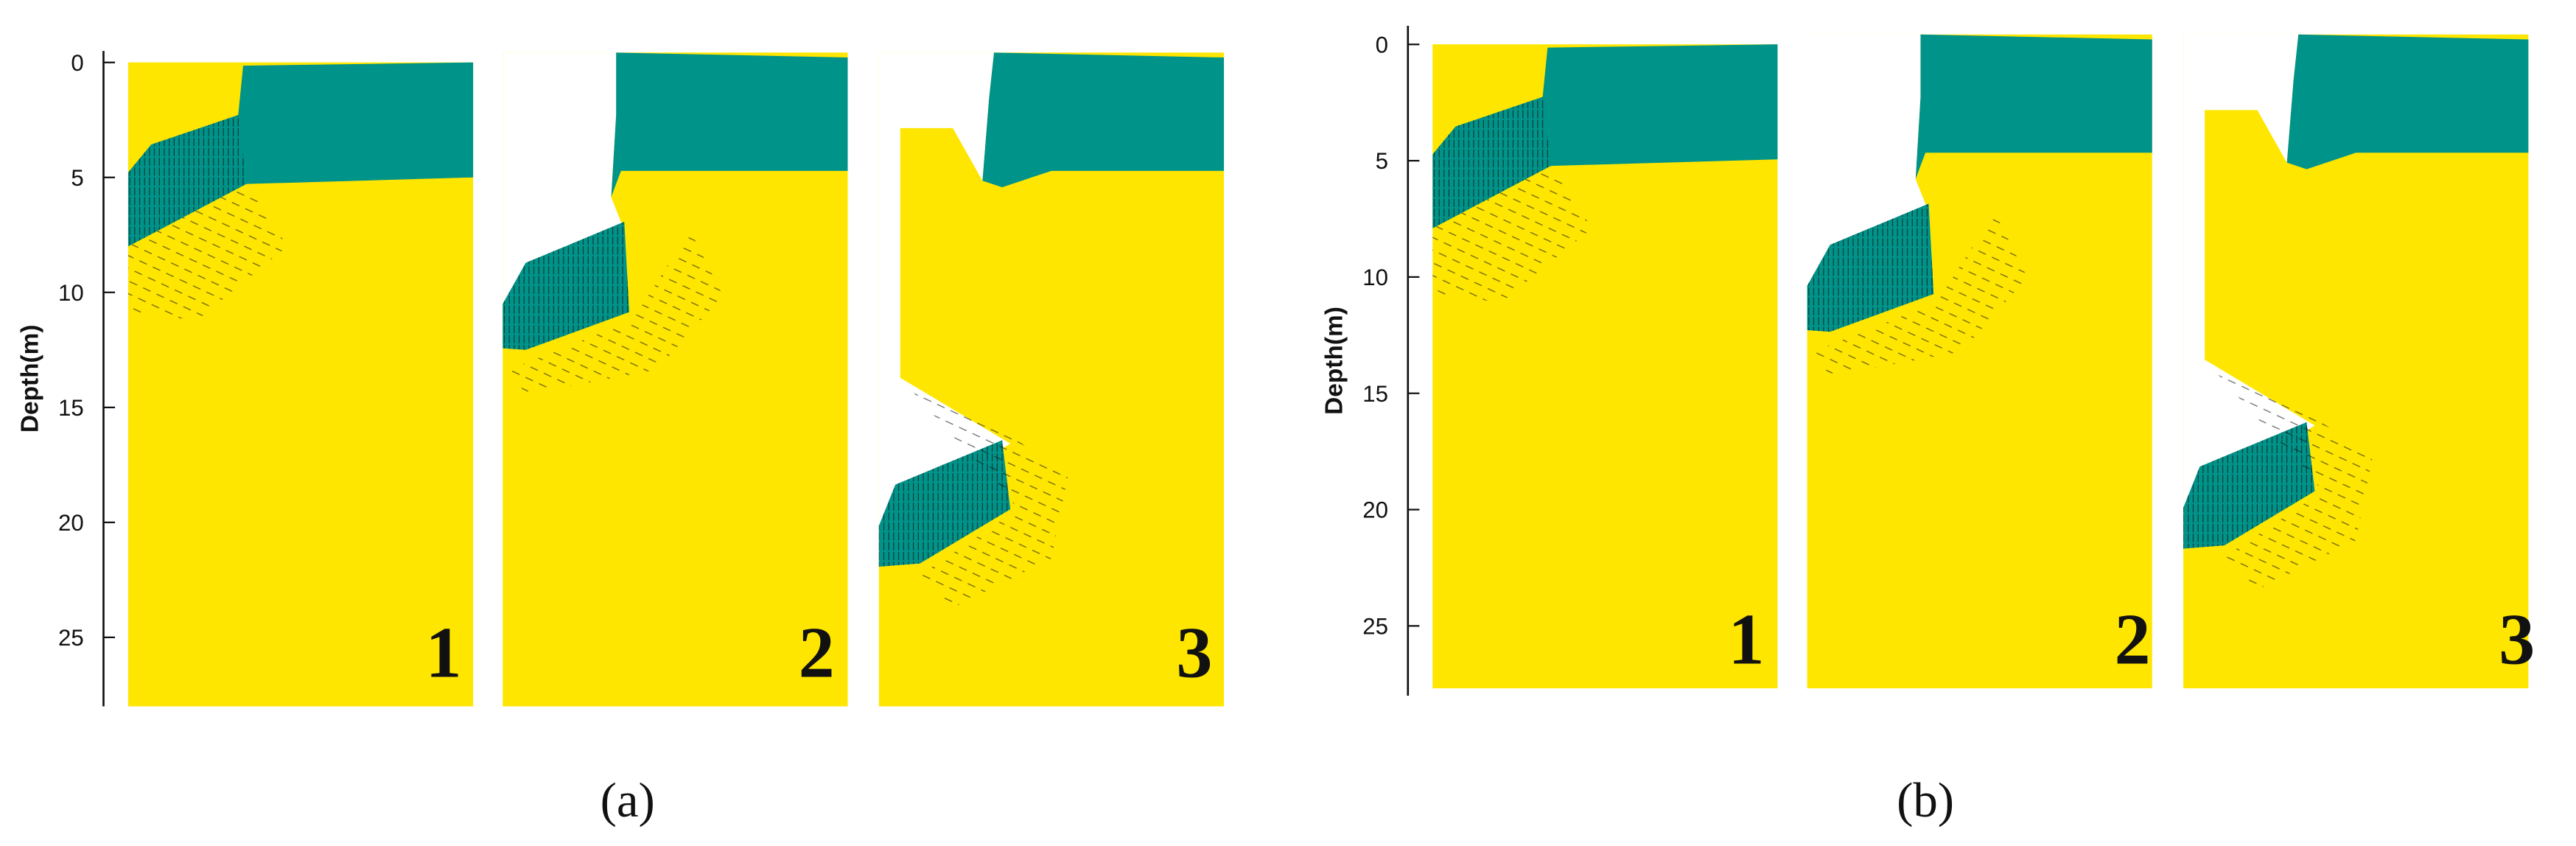 Image resolution: width=2576 pixels, height=846 pixels. Describe the element at coordinates (1925, 801) in the screenshot. I see `panel-caption: (b)` at that location.